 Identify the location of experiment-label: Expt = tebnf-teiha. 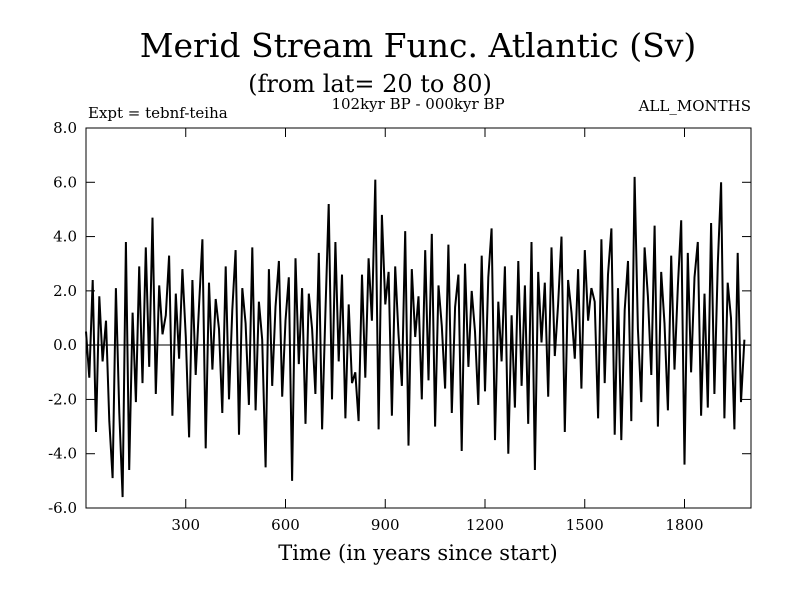
(158, 113).